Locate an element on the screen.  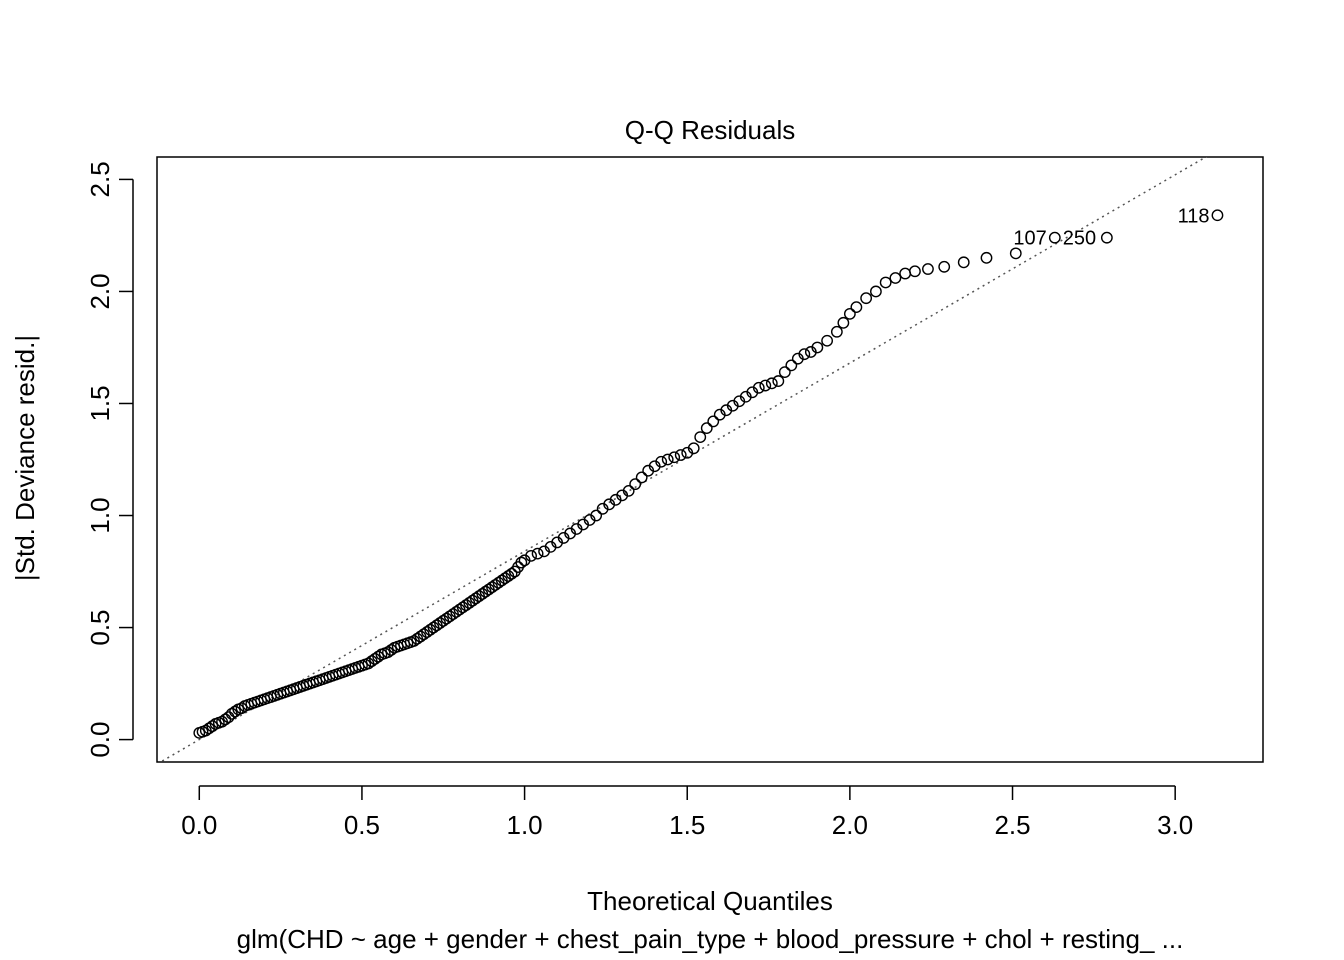
x-tick-label: 2.0 is located at coordinates (850, 825).